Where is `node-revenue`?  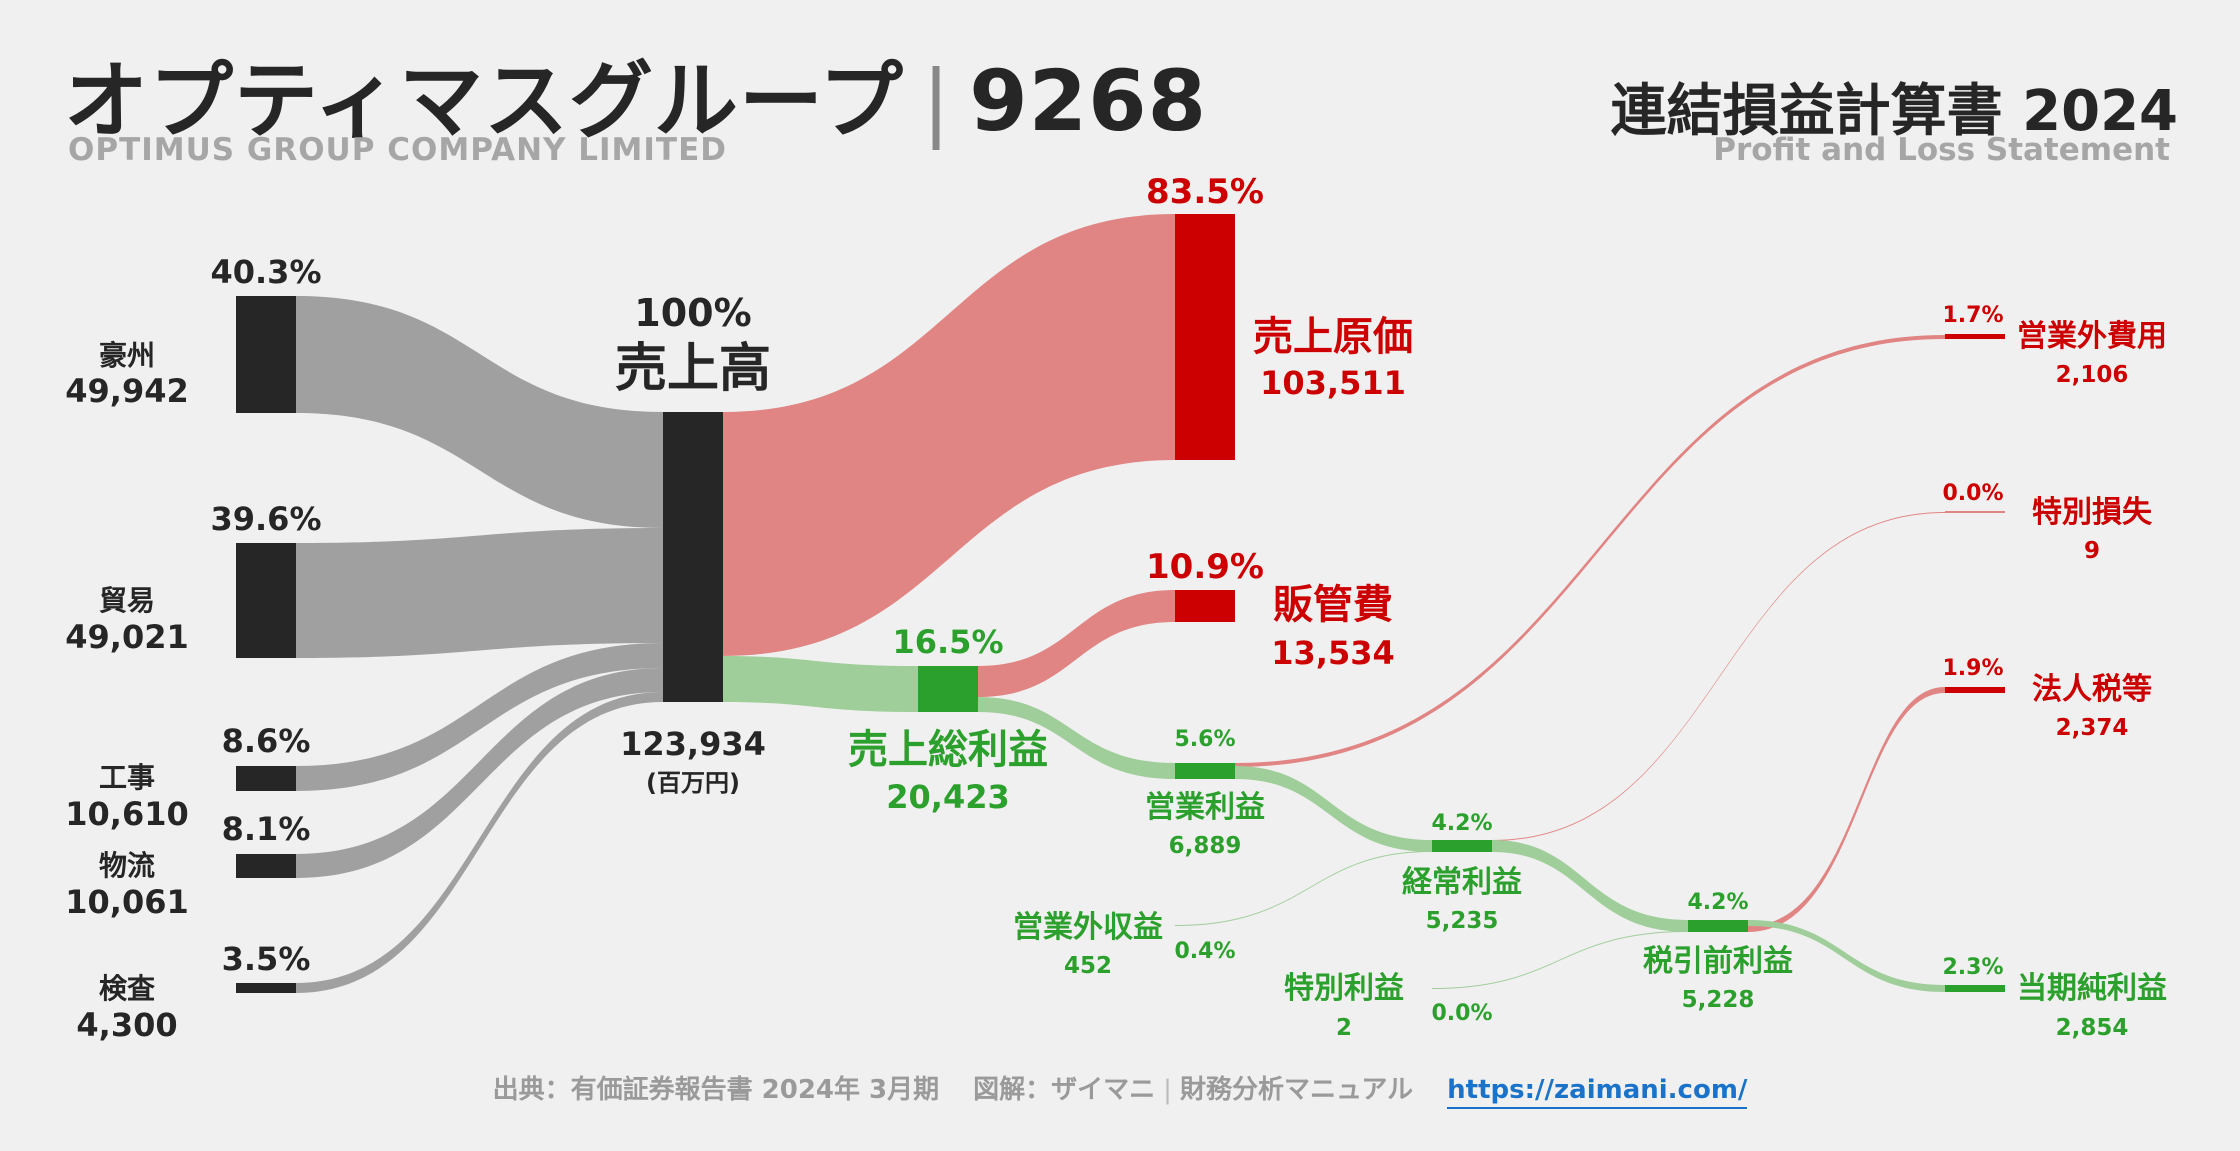 node-revenue is located at coordinates (693, 557).